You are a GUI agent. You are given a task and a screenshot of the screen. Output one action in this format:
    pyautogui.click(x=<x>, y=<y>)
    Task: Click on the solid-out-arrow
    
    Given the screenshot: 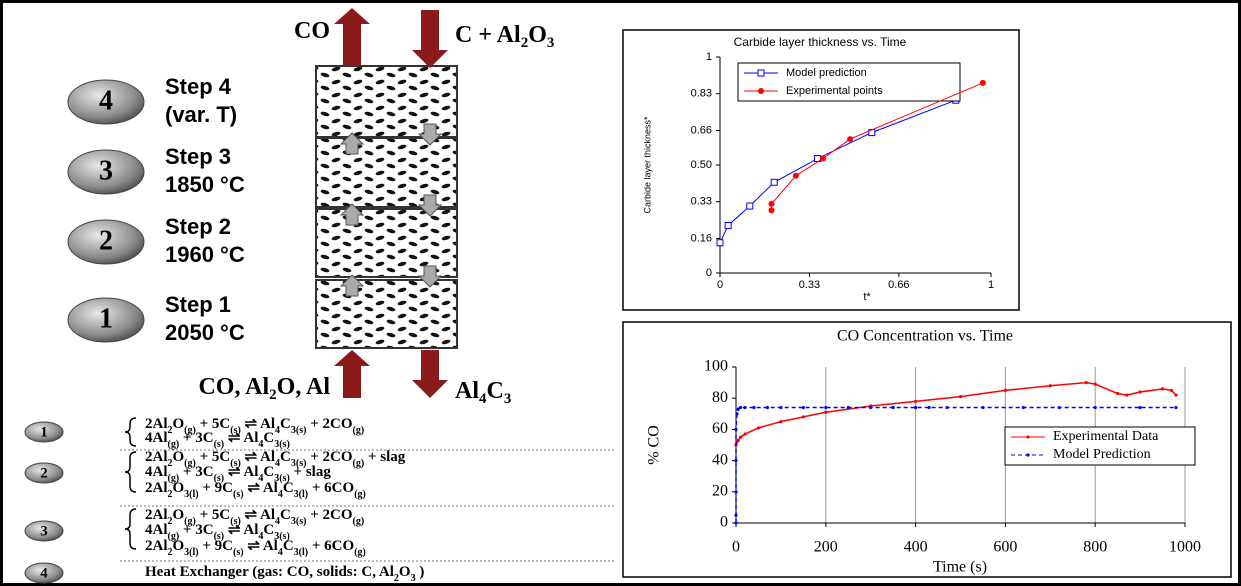 What is the action you would take?
    pyautogui.click(x=430, y=374)
    